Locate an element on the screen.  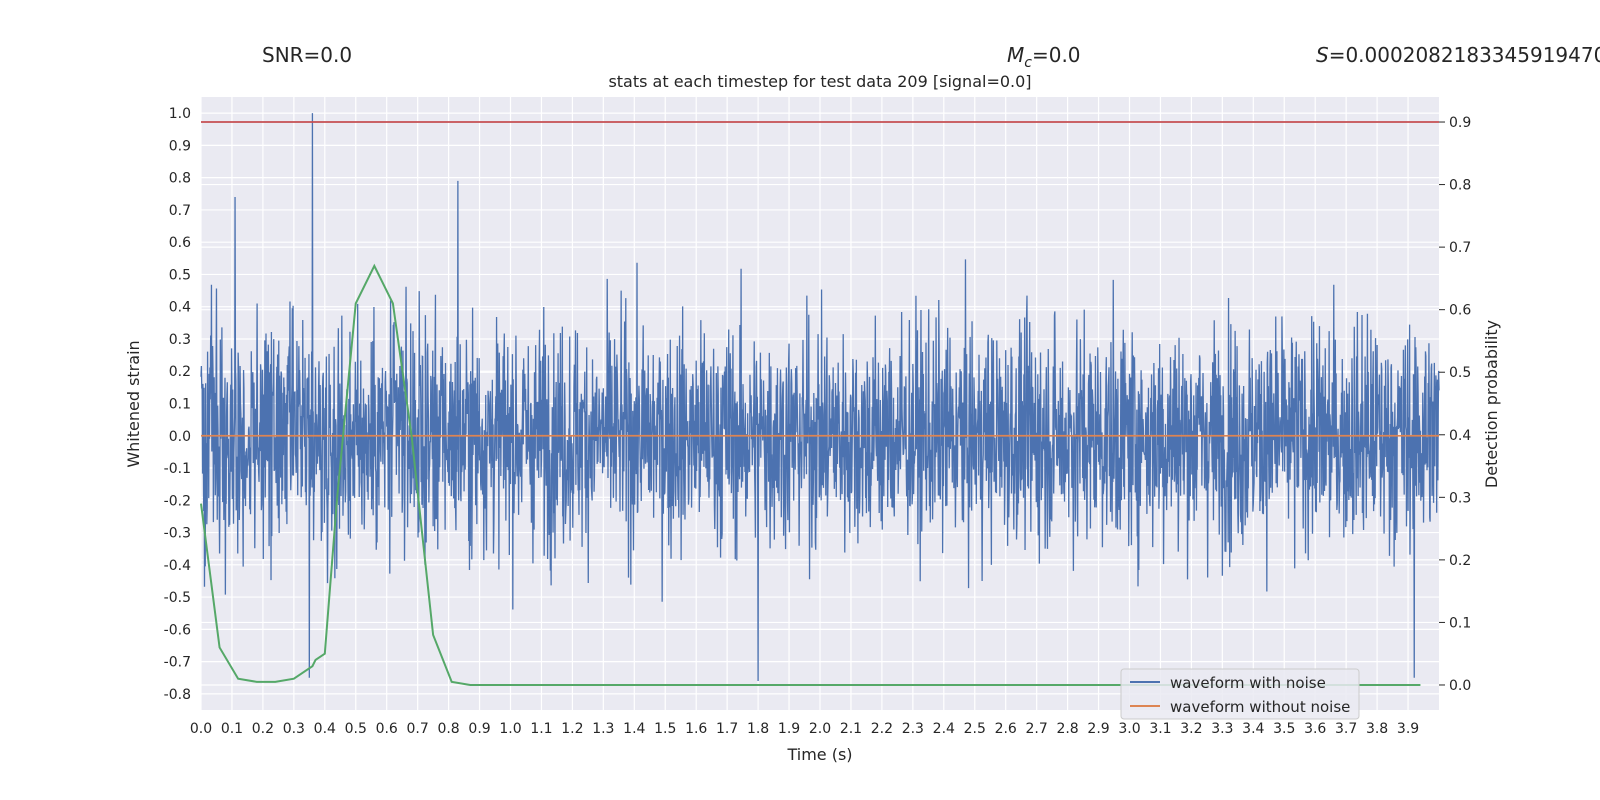
y2-tick-label: 0.6 is located at coordinates (1460, 311).